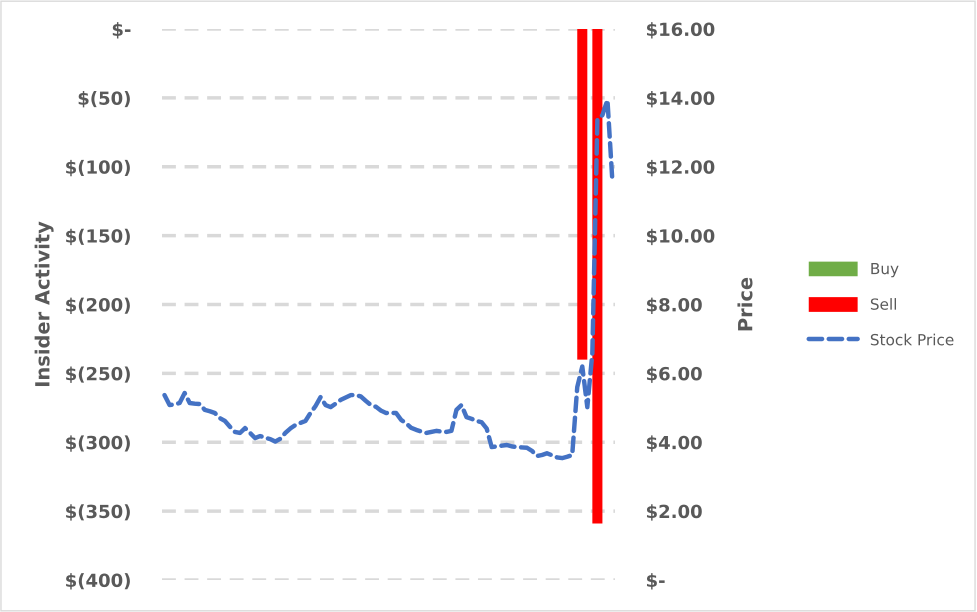 The height and width of the screenshot is (612, 977). I want to click on y-tick-label: $(350), so click(98, 512).